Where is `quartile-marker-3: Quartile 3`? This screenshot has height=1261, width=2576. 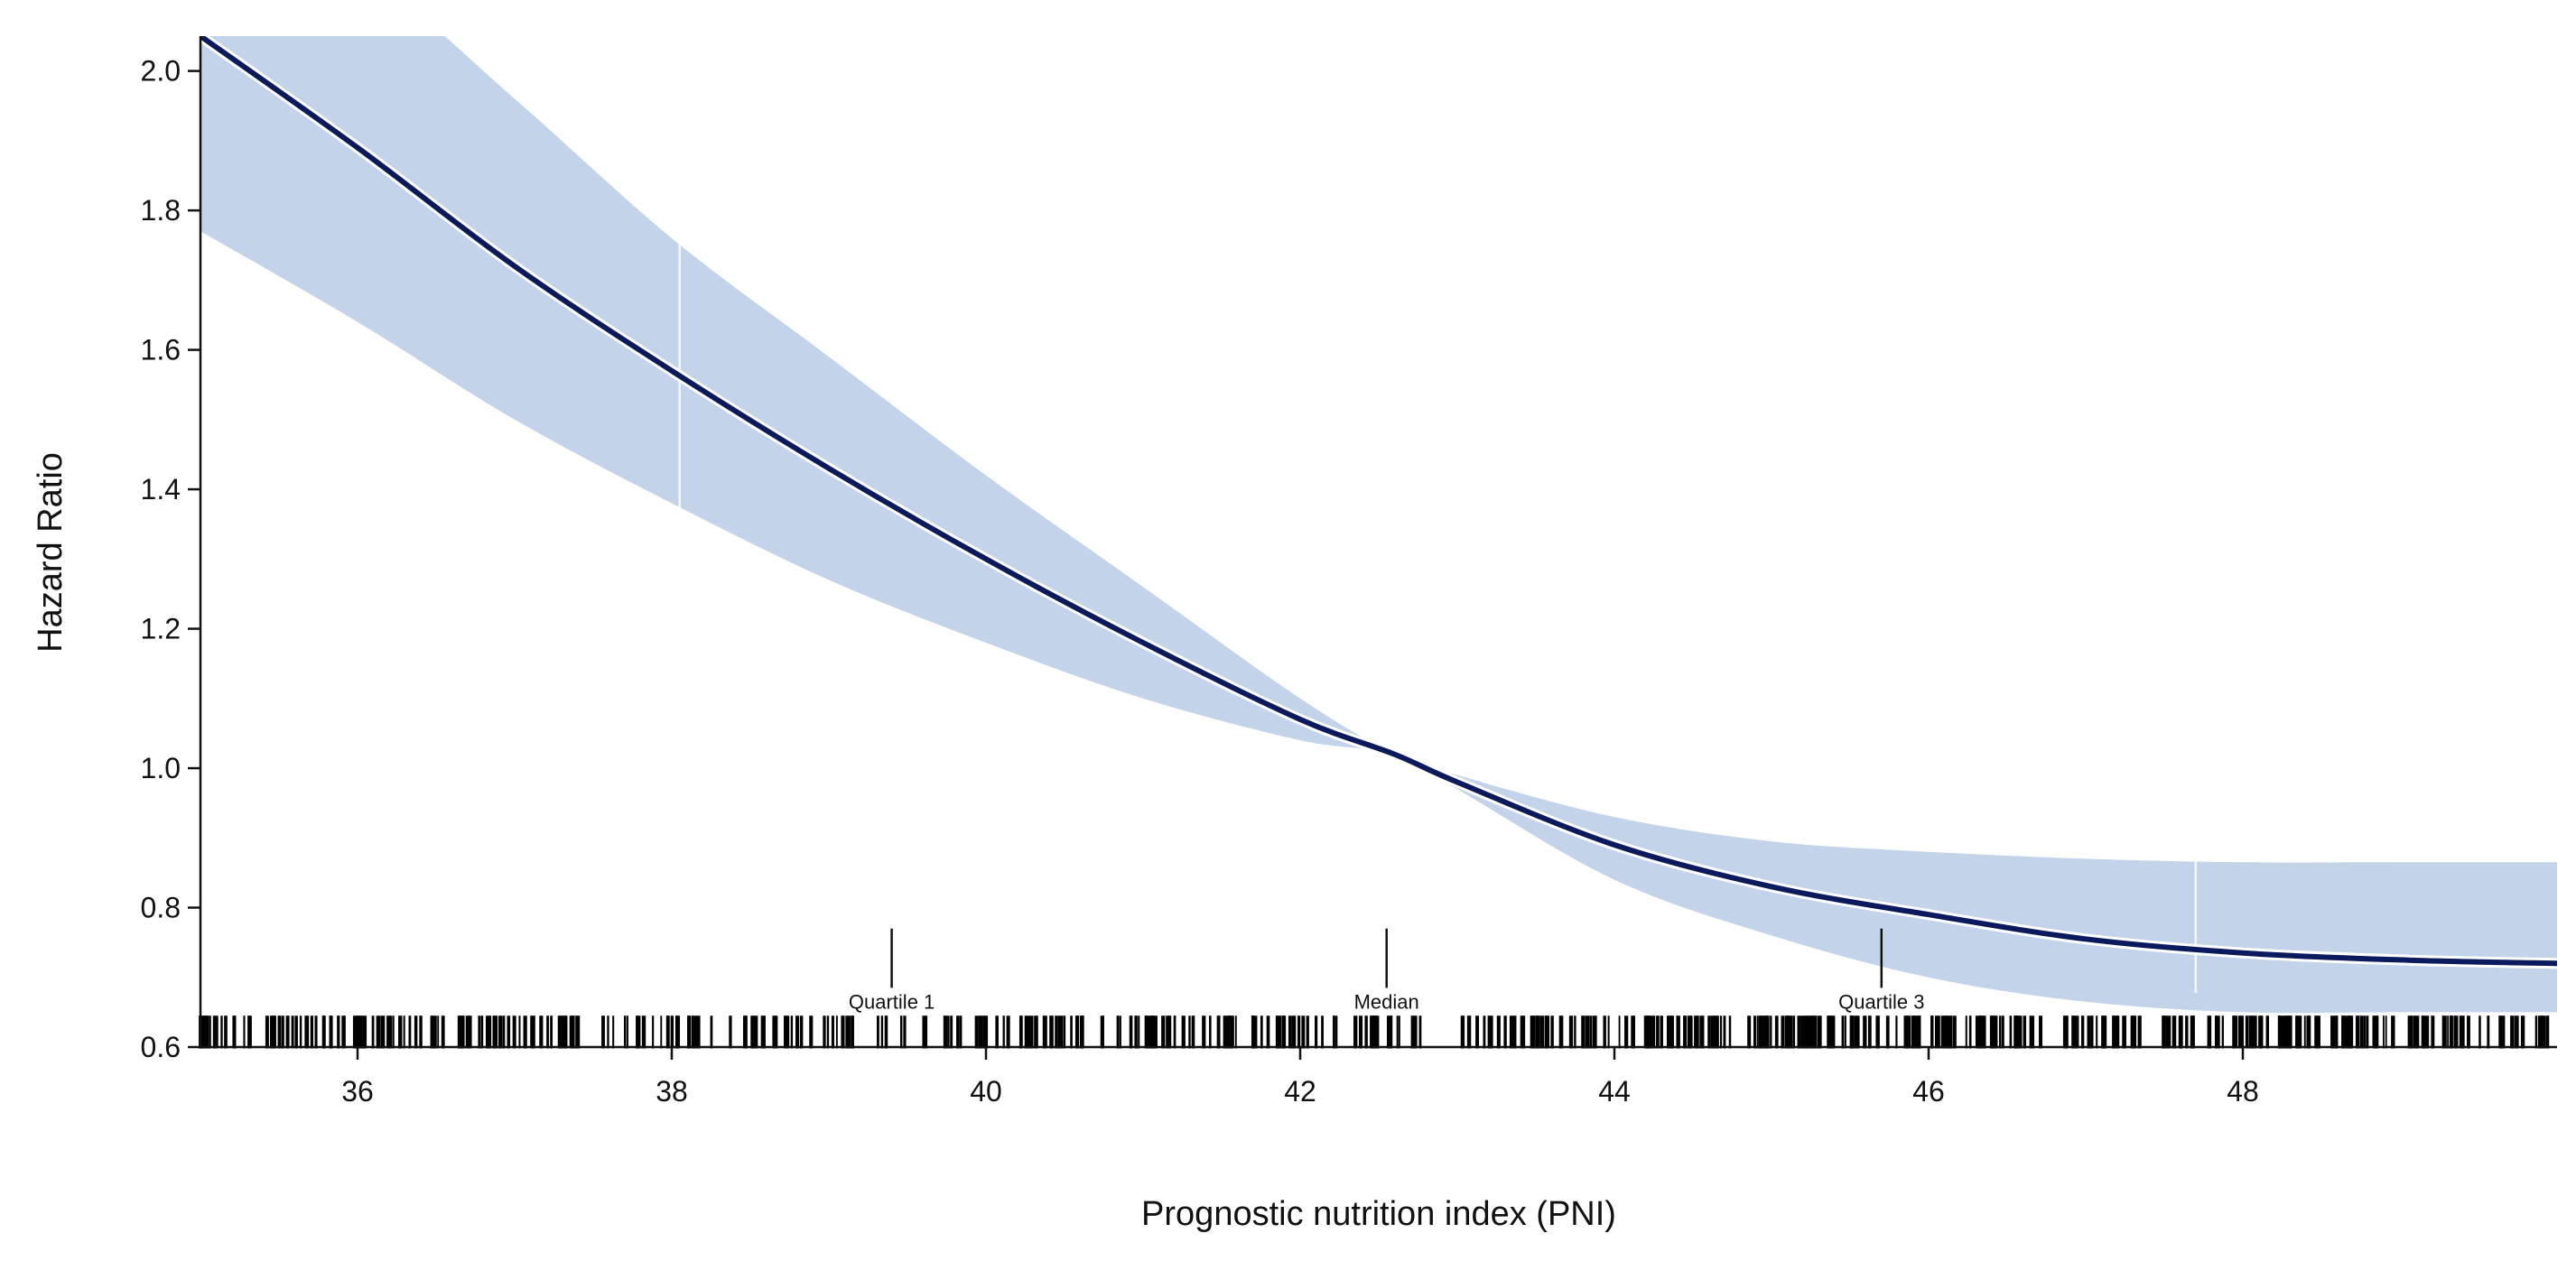
quartile-marker-3: Quartile 3 is located at coordinates (1881, 971).